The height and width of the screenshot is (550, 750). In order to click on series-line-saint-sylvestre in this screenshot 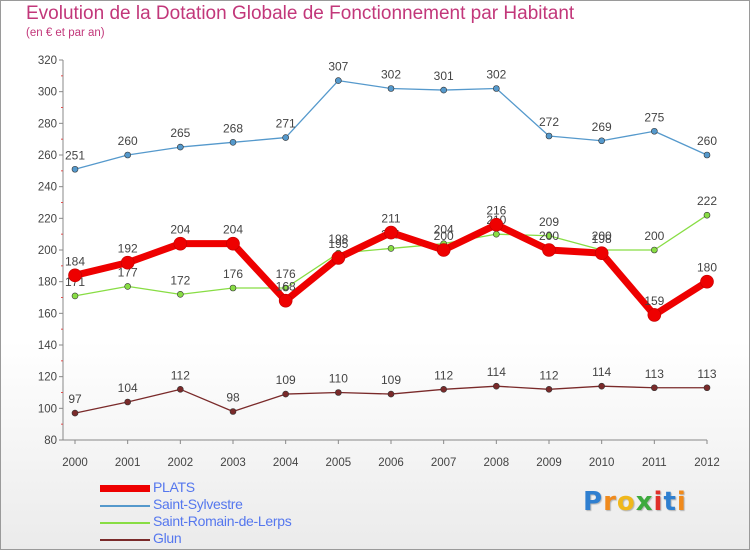, I will do `click(391, 124)`.